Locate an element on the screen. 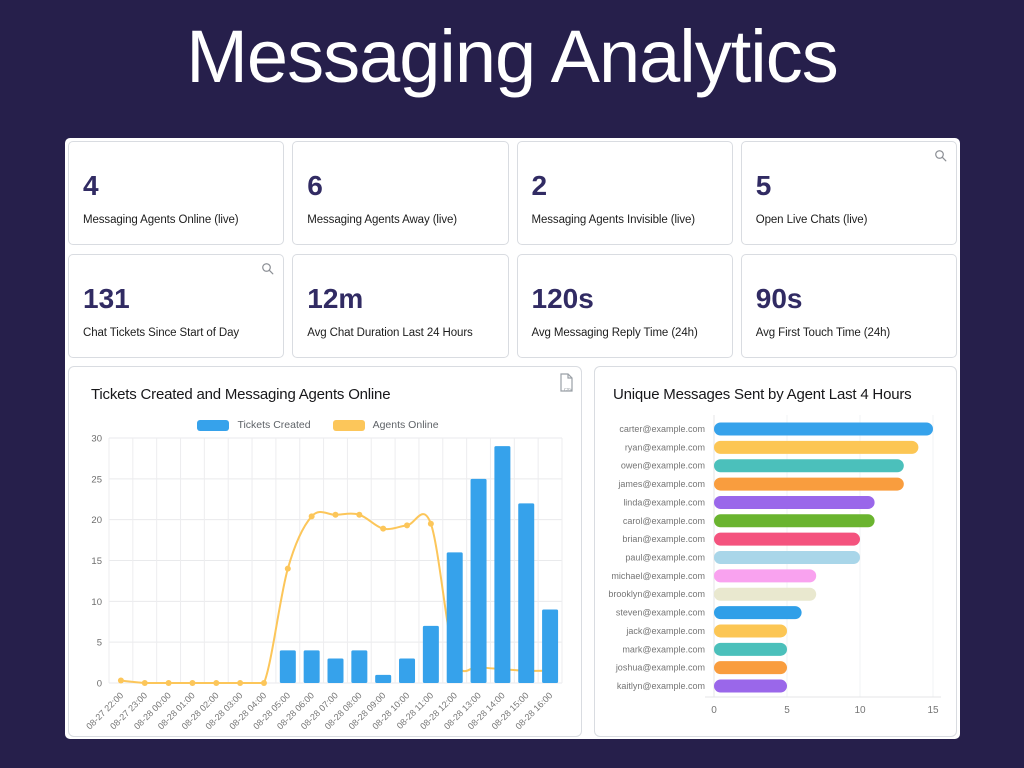  kpi-card: 4 Messaging Agents Online (live) is located at coordinates (176, 193).